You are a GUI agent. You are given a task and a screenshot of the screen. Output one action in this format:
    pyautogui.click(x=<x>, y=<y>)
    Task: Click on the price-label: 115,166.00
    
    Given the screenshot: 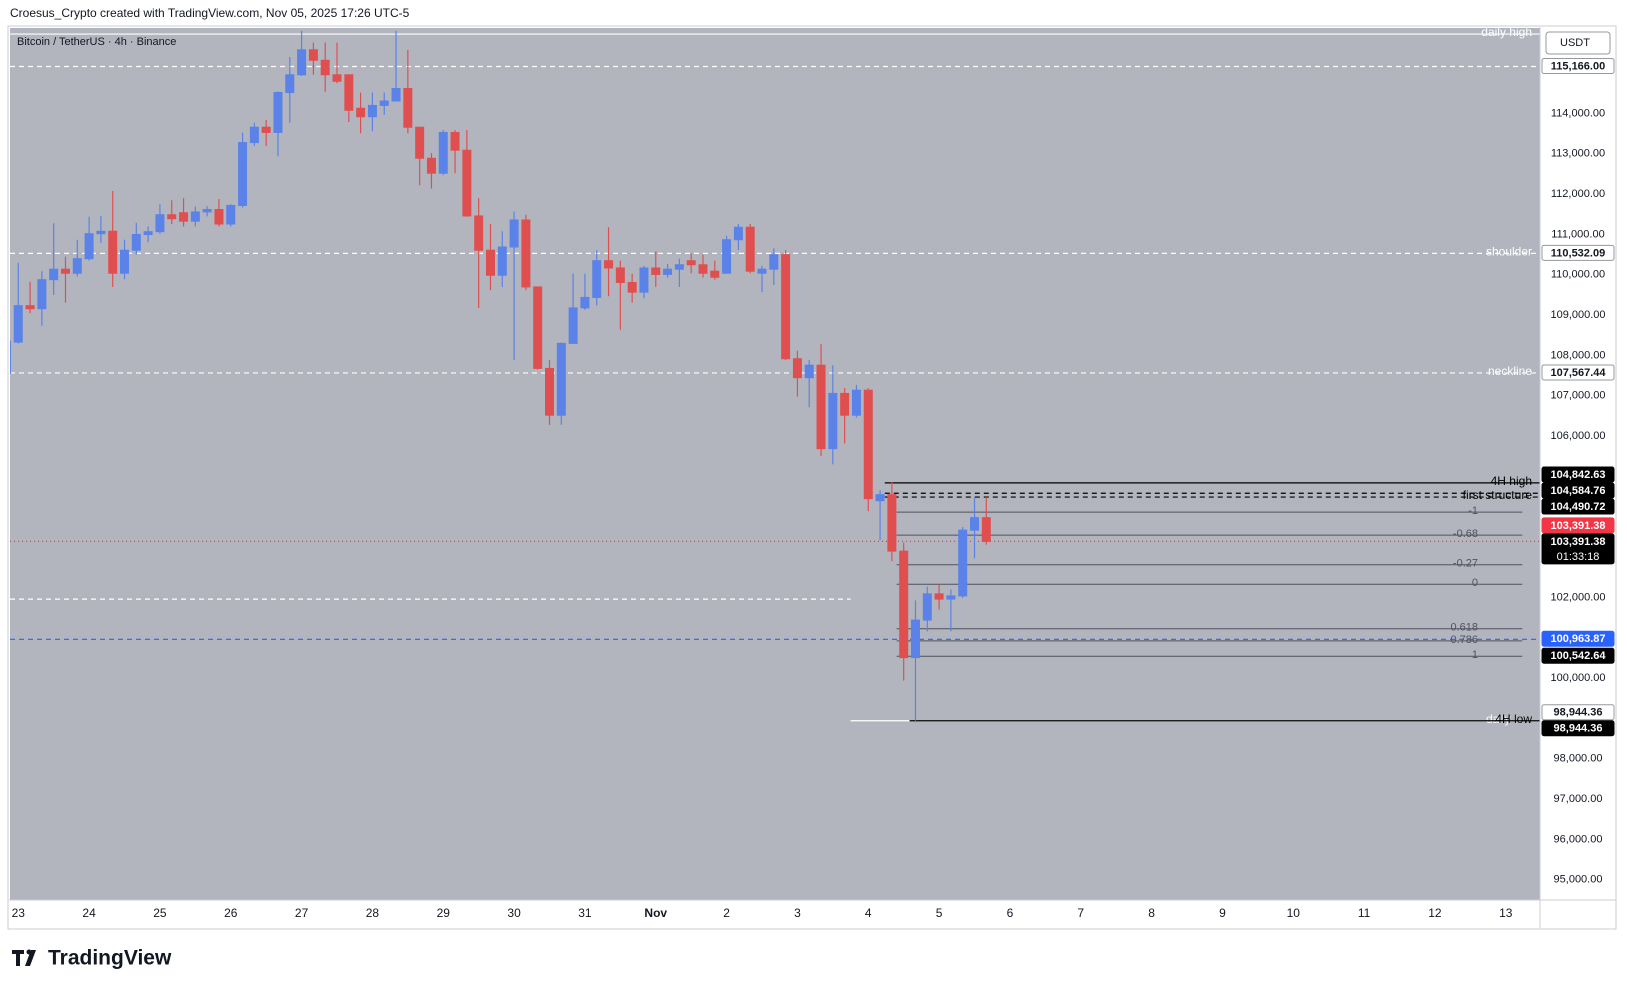 What is the action you would take?
    pyautogui.click(x=1578, y=66)
    